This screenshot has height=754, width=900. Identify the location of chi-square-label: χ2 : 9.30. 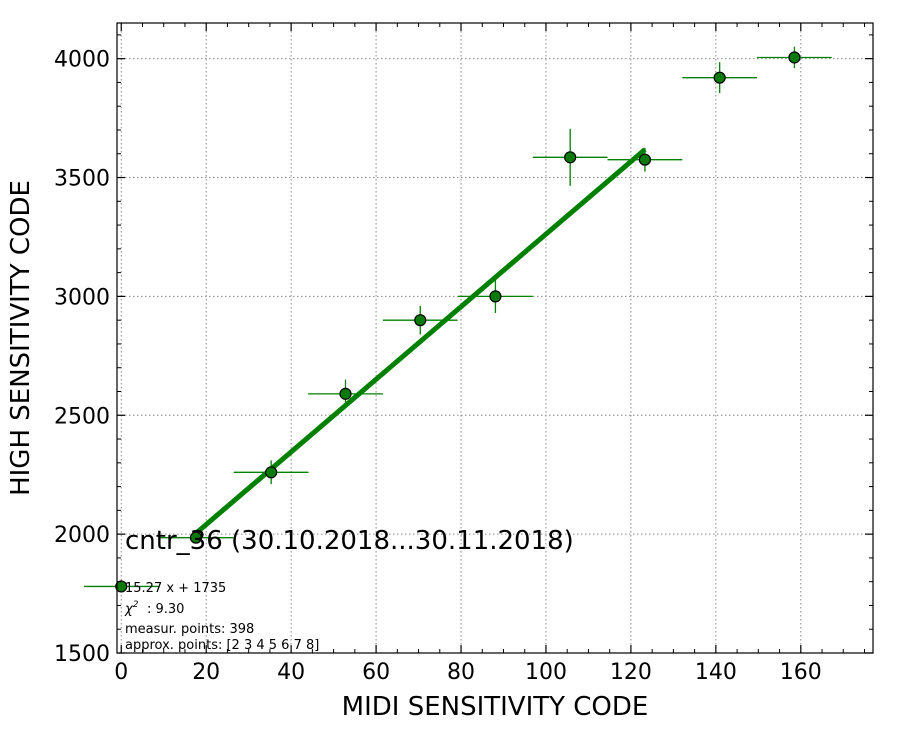
(154, 608).